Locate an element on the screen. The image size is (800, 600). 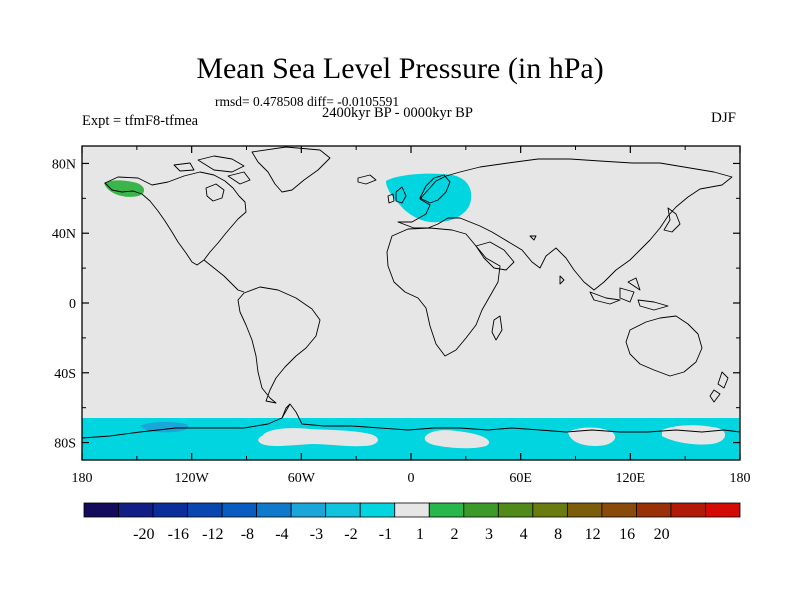
hudson-bay-coast is located at coordinates (215, 192).